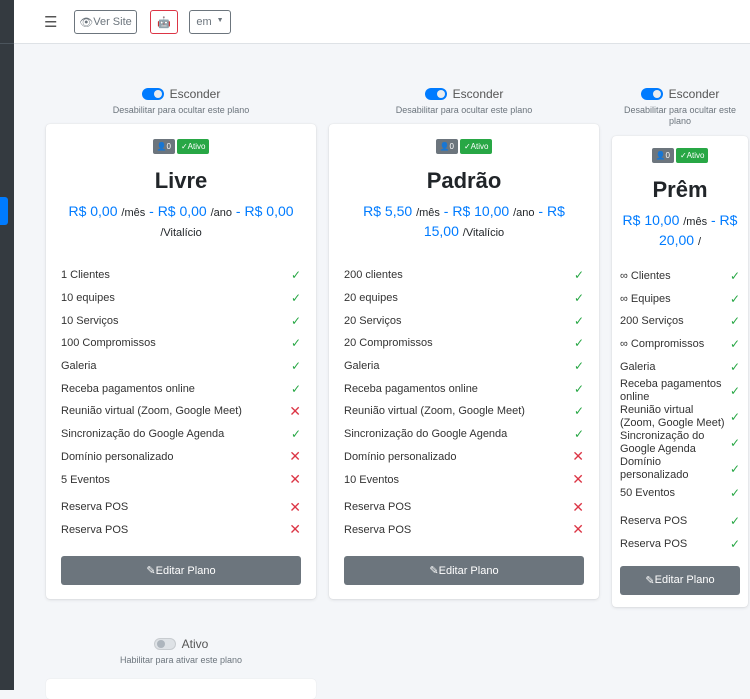 The image size is (750, 699). I want to click on feature-item: 5 Eventos ✕, so click(181, 479).